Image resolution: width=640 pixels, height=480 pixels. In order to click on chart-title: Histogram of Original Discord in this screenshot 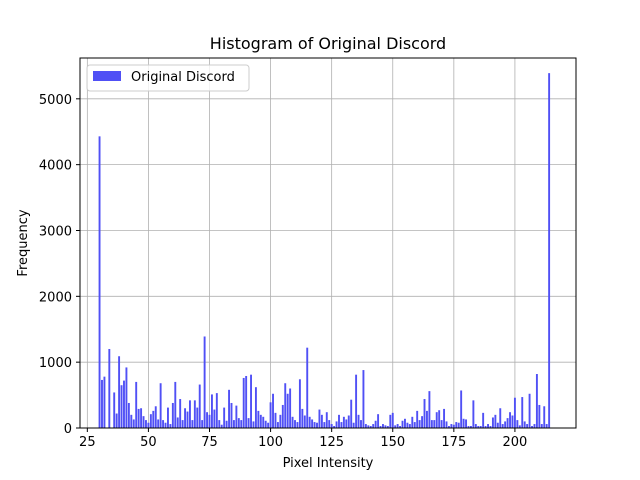, I will do `click(328, 43)`.